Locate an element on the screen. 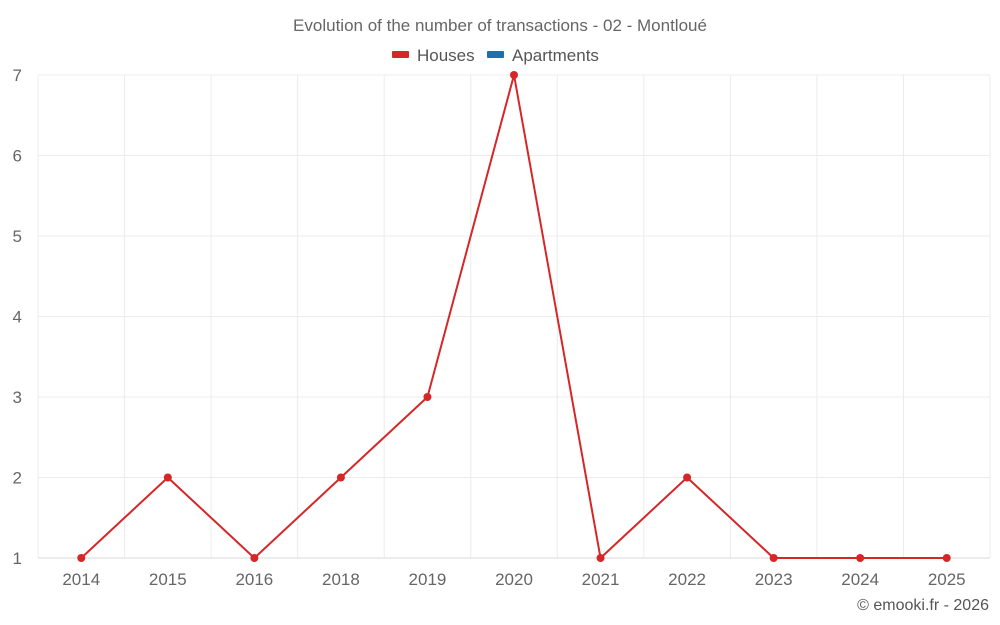 This screenshot has width=1000, height=625. y-tick-label: 2 is located at coordinates (17, 478).